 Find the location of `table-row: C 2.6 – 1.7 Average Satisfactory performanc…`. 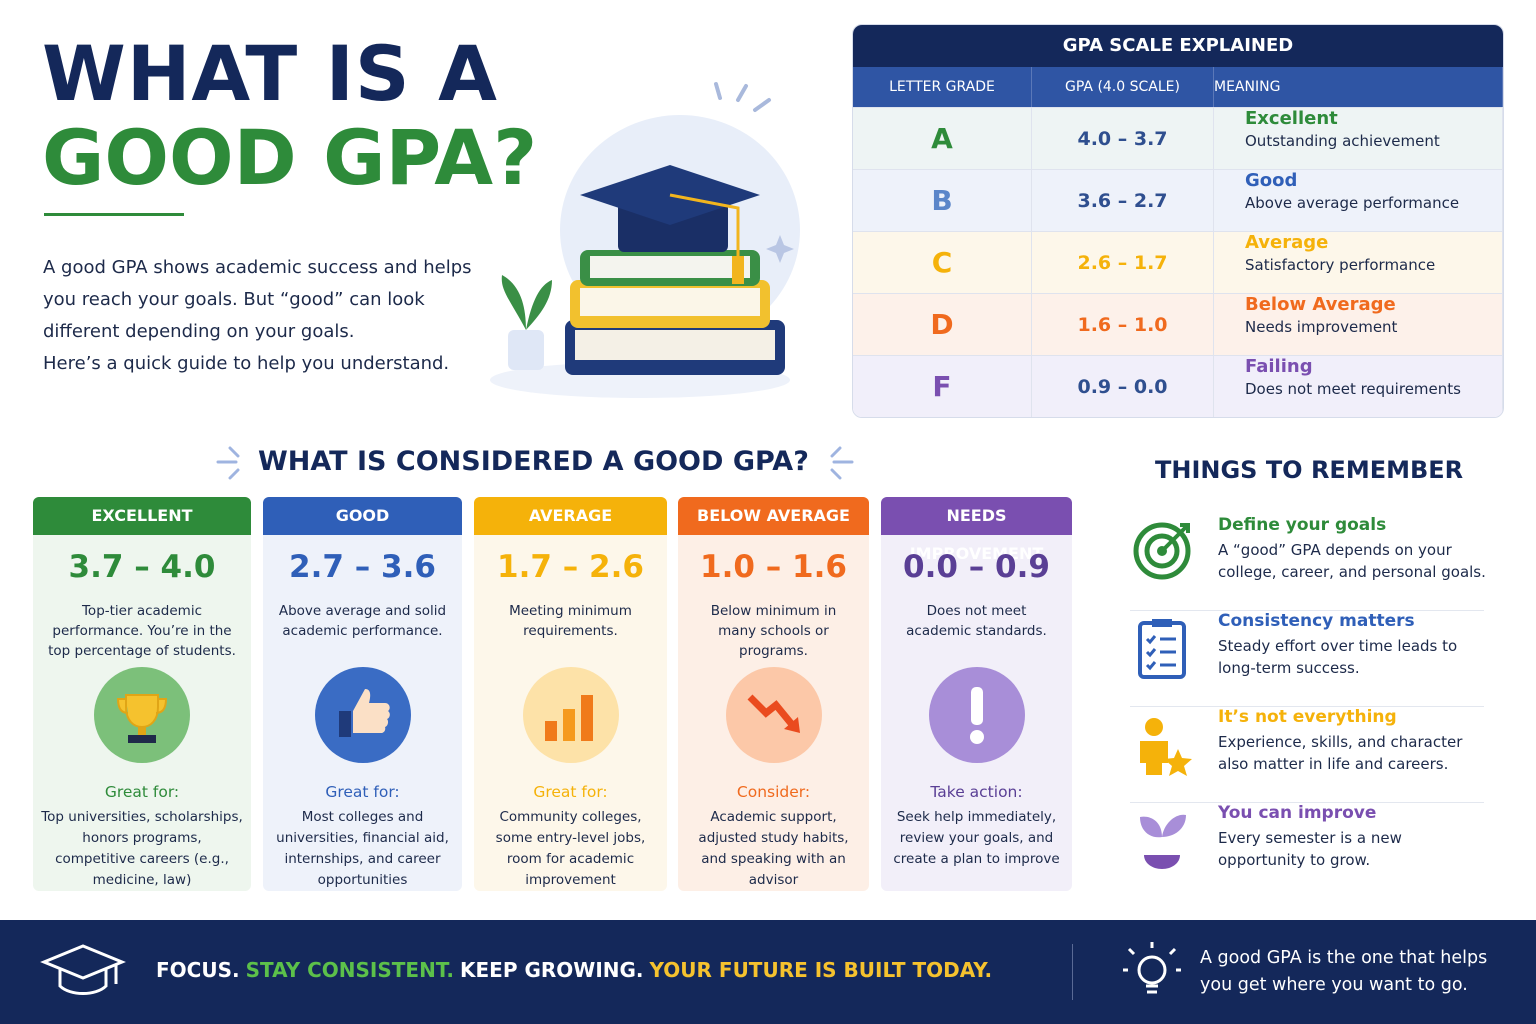

table-row: C 2.6 – 1.7 Average Satisfactory performanc… is located at coordinates (1178, 262).